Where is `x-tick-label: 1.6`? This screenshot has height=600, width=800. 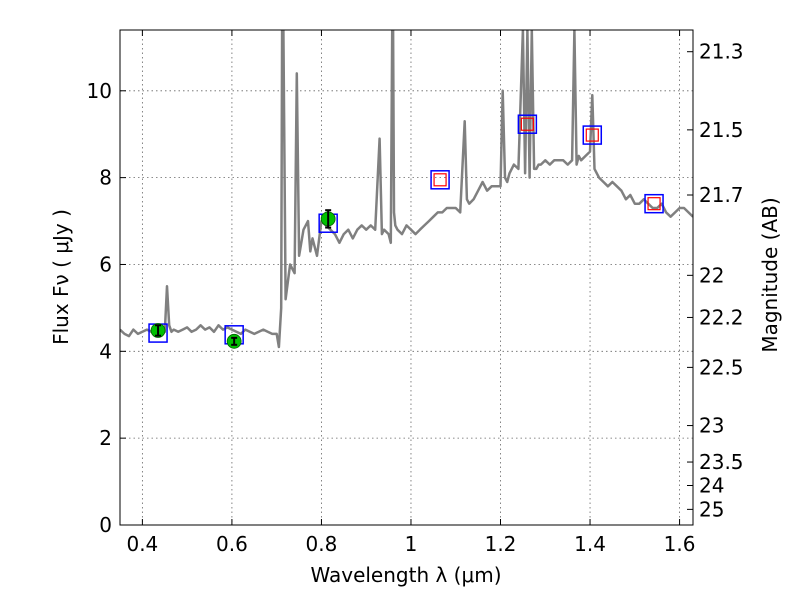 x-tick-label: 1.6 is located at coordinates (680, 544).